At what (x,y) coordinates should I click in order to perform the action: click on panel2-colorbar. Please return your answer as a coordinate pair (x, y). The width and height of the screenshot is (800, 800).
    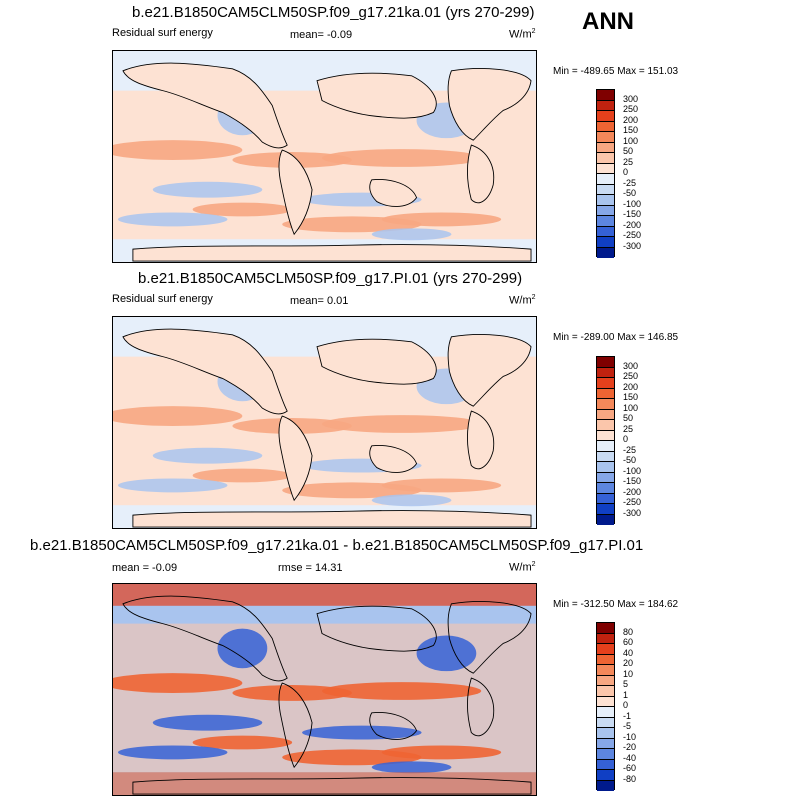
    Looking at the image, I should click on (605, 440).